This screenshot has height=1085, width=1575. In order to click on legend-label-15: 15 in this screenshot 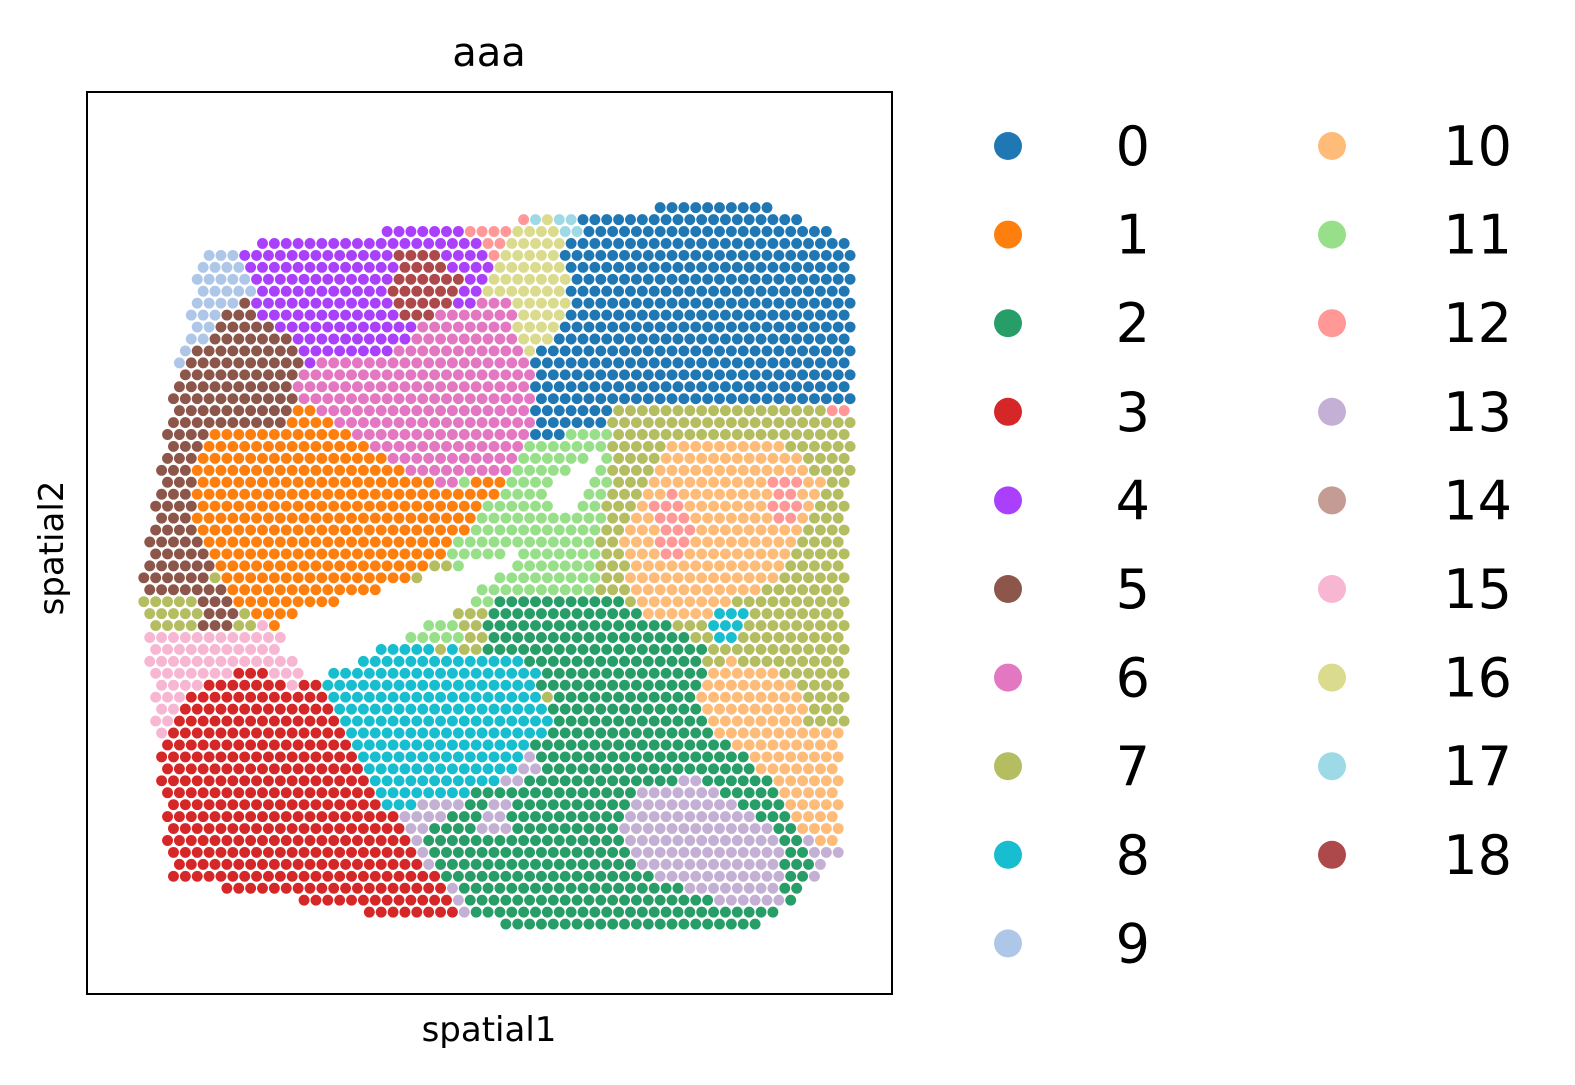, I will do `click(1477, 589)`.